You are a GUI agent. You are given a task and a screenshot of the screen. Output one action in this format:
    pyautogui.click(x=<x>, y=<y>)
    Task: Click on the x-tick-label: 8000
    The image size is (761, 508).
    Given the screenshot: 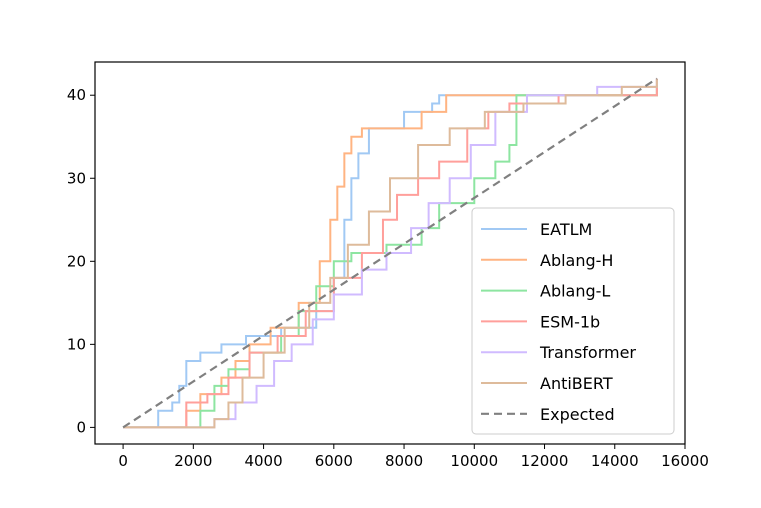 What is the action you would take?
    pyautogui.click(x=404, y=461)
    